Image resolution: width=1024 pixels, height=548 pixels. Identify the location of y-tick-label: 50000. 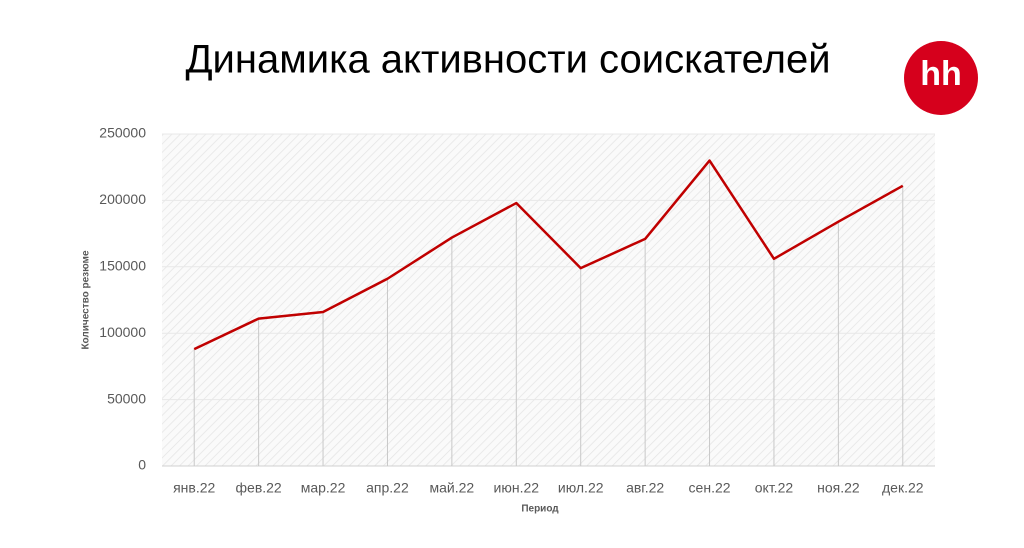
(126, 398).